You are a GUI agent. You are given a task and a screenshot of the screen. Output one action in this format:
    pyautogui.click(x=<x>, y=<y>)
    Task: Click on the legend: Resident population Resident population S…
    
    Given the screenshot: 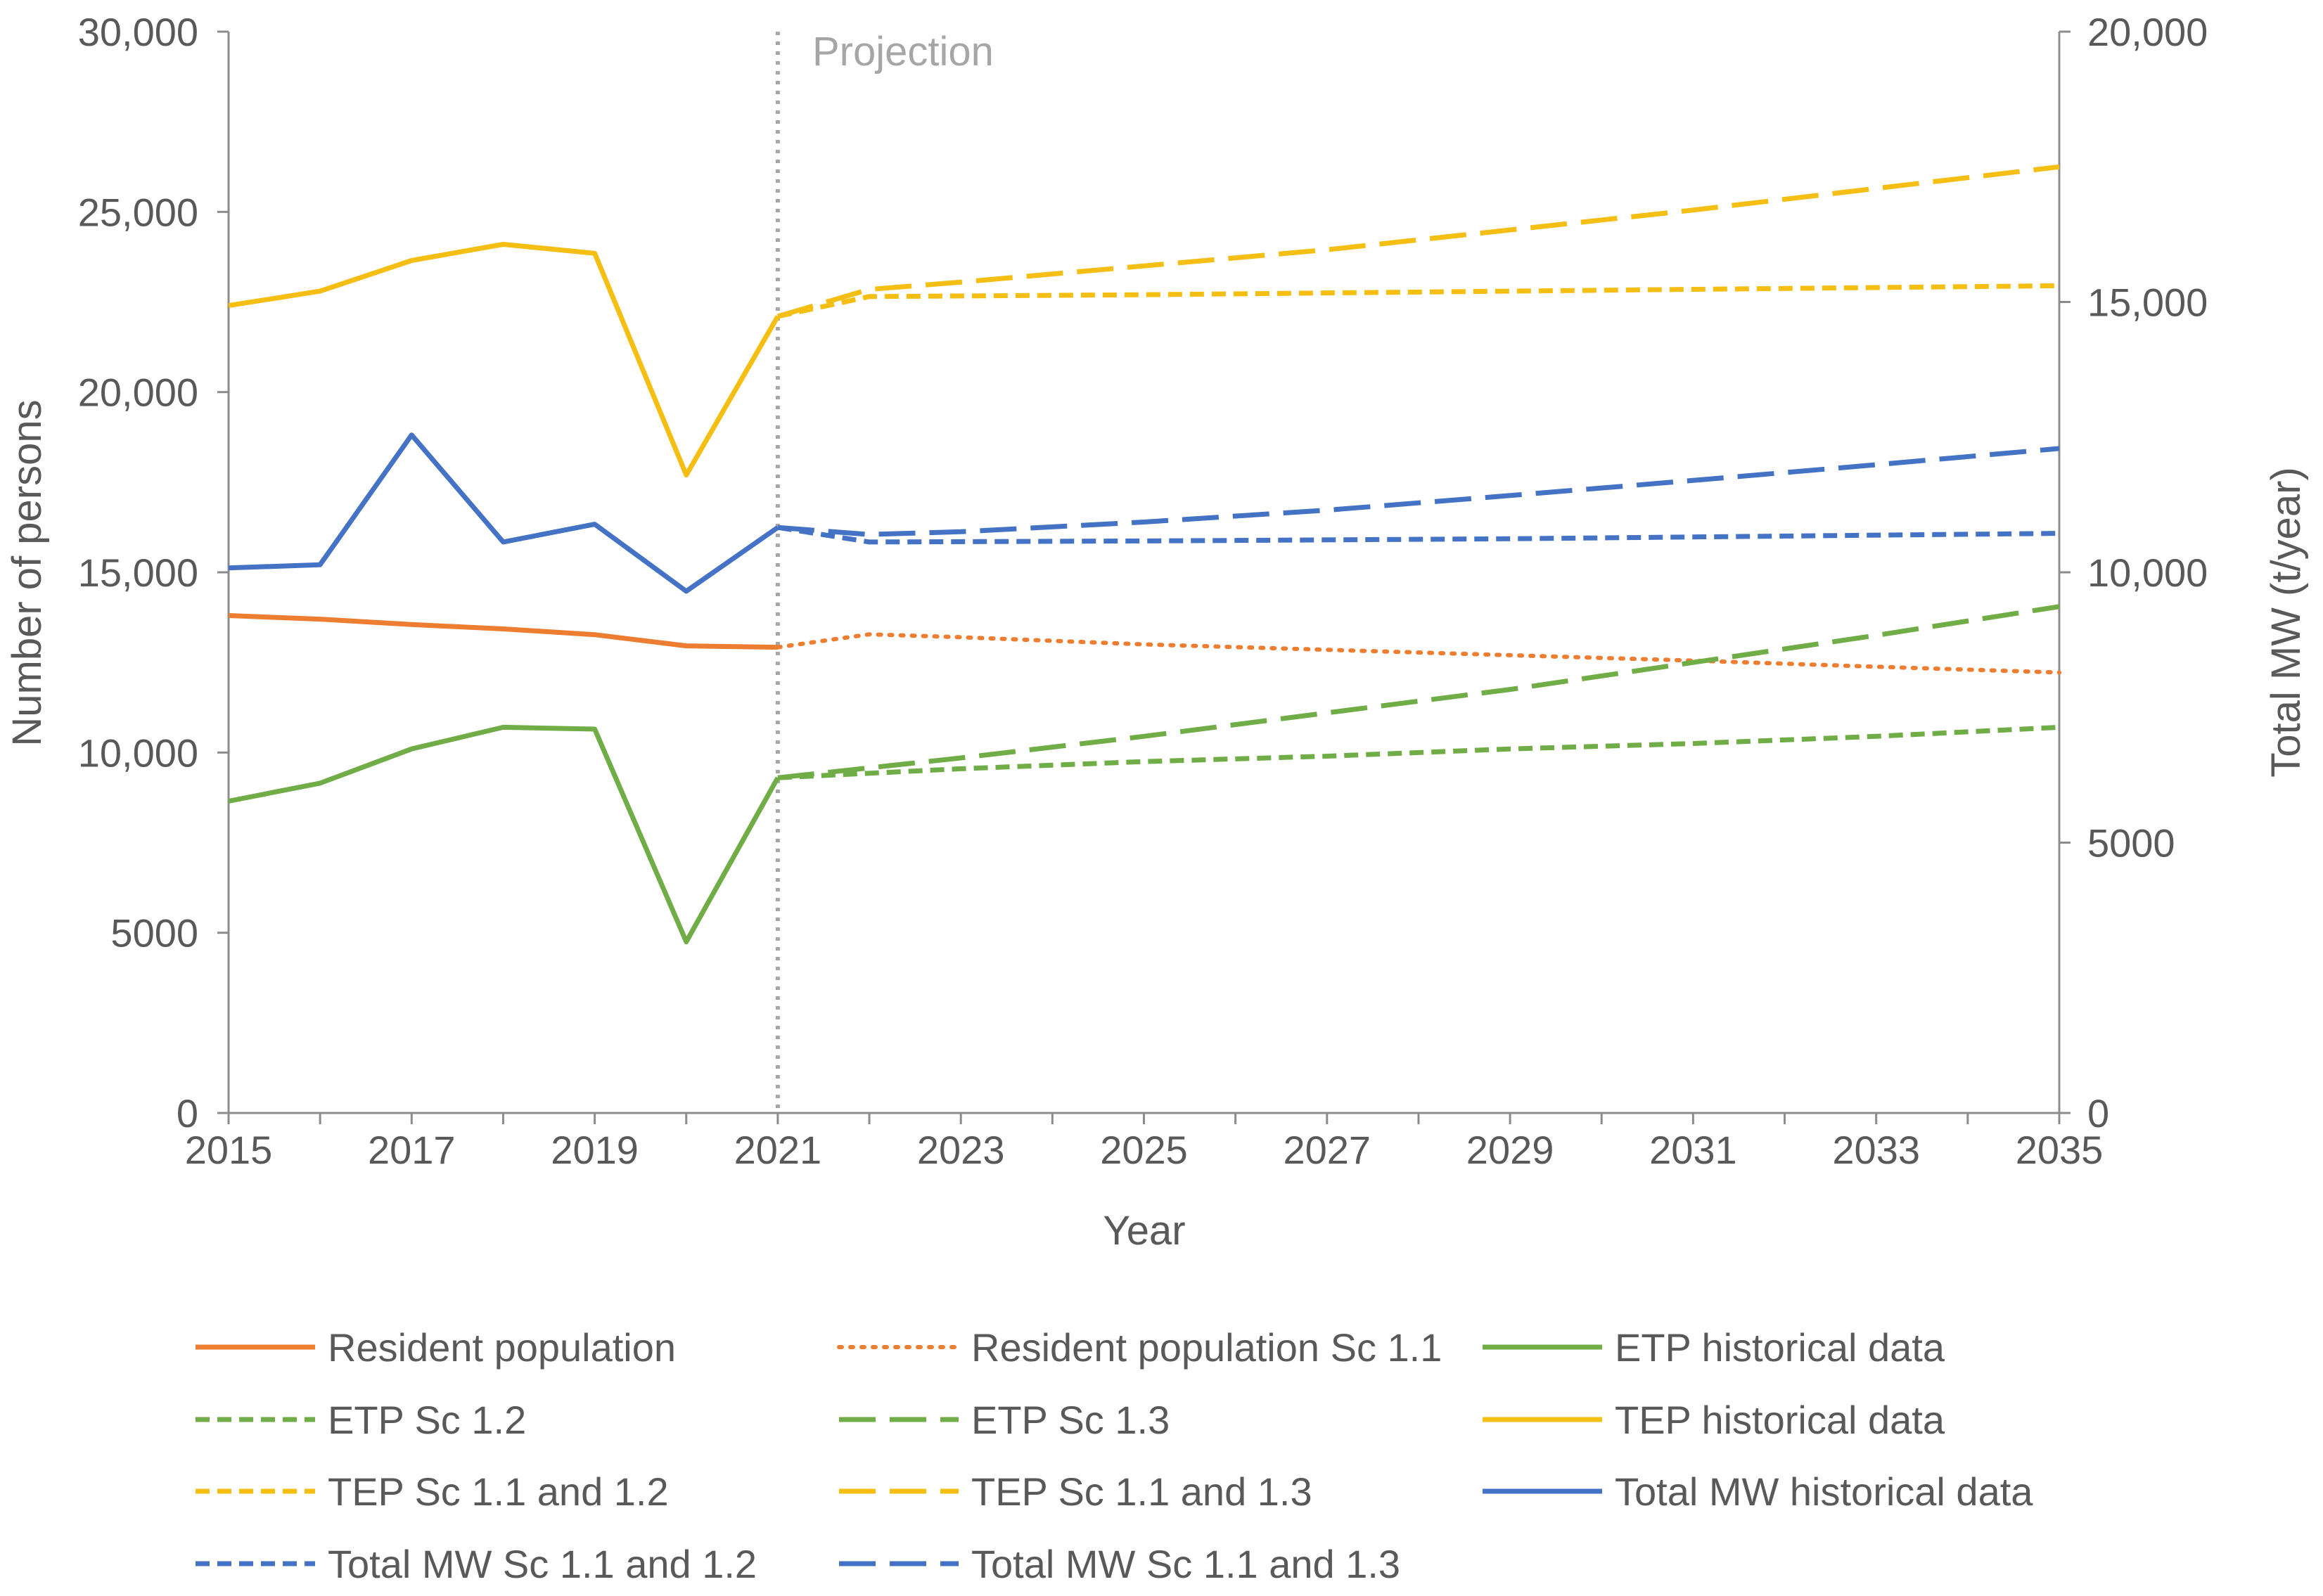 What is the action you would take?
    pyautogui.click(x=1114, y=1455)
    